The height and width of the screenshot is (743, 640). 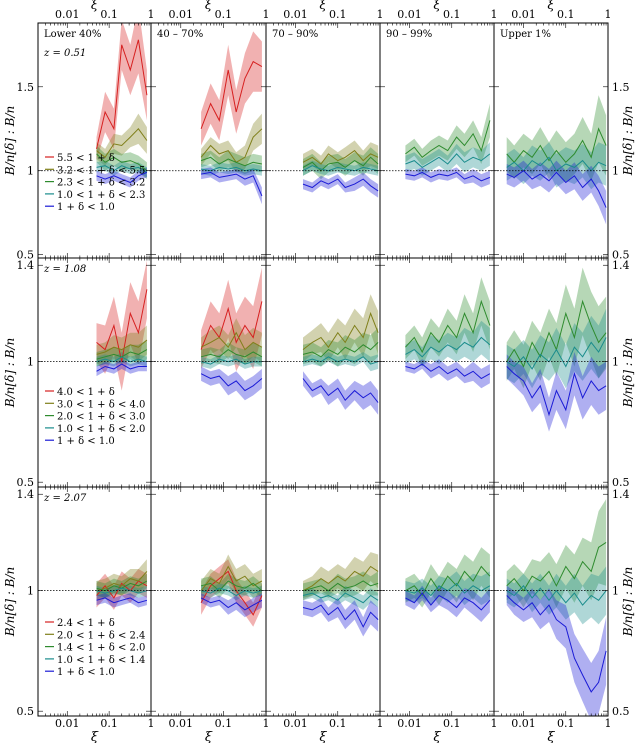 What do you see at coordinates (101, 660) in the screenshot?
I see `legend-entry: 1.0 < 1 + δ < 1.4` at bounding box center [101, 660].